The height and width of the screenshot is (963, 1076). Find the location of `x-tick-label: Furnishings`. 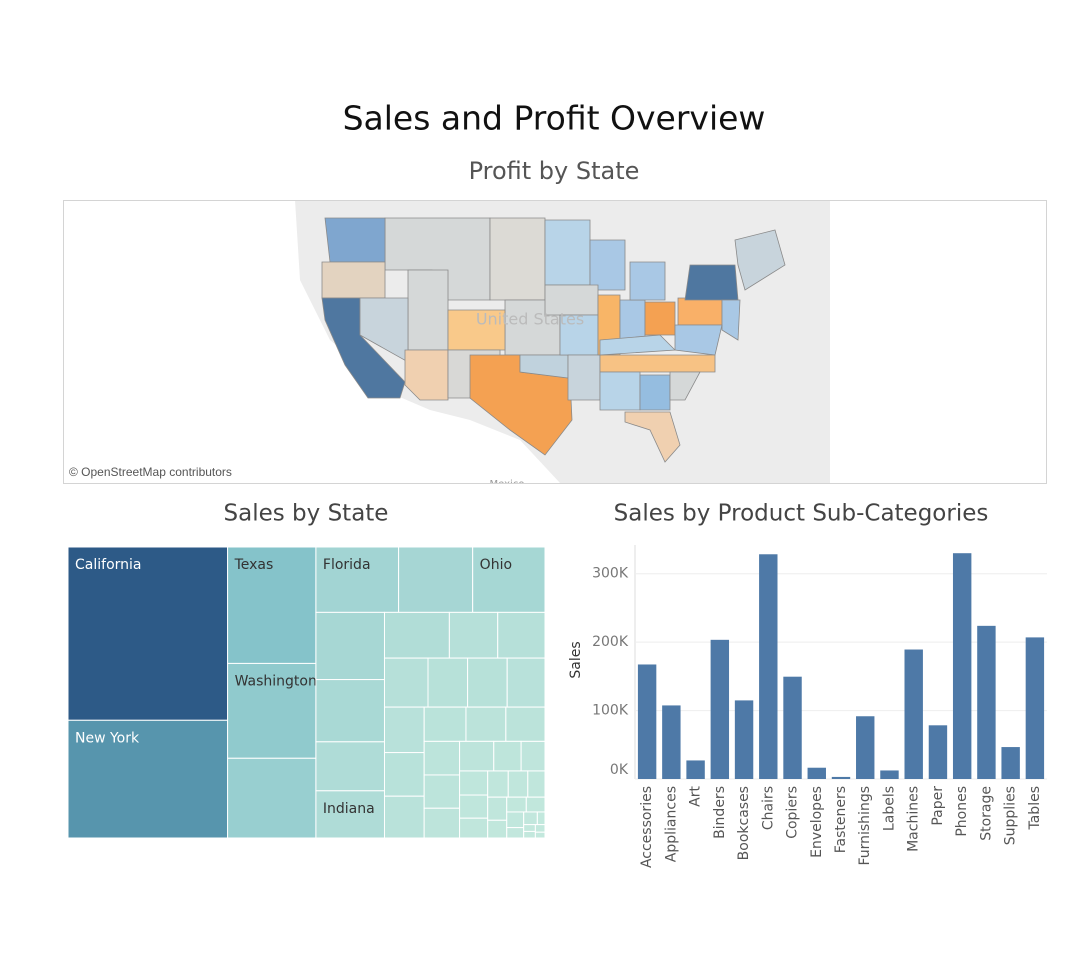

x-tick-label: Furnishings is located at coordinates (865, 826).